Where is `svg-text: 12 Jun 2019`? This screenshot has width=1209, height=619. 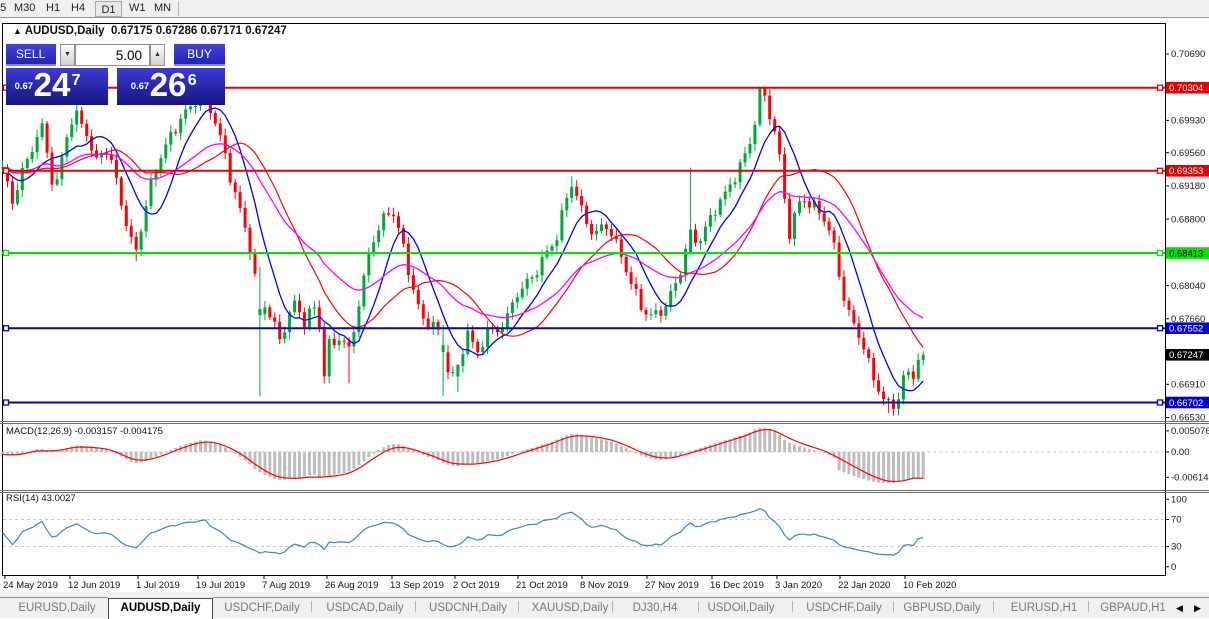 svg-text: 12 Jun 2019 is located at coordinates (94, 585).